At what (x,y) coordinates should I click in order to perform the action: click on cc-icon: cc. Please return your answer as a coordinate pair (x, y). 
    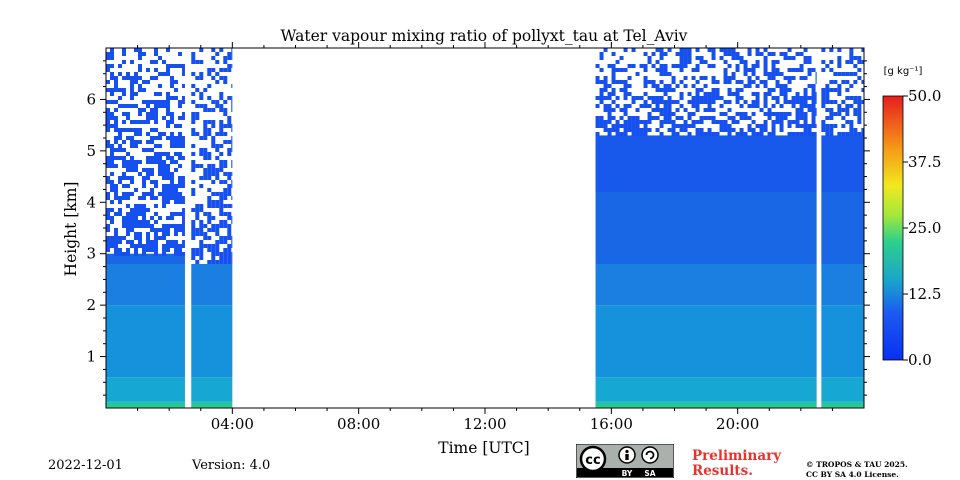
    Looking at the image, I should click on (592, 460).